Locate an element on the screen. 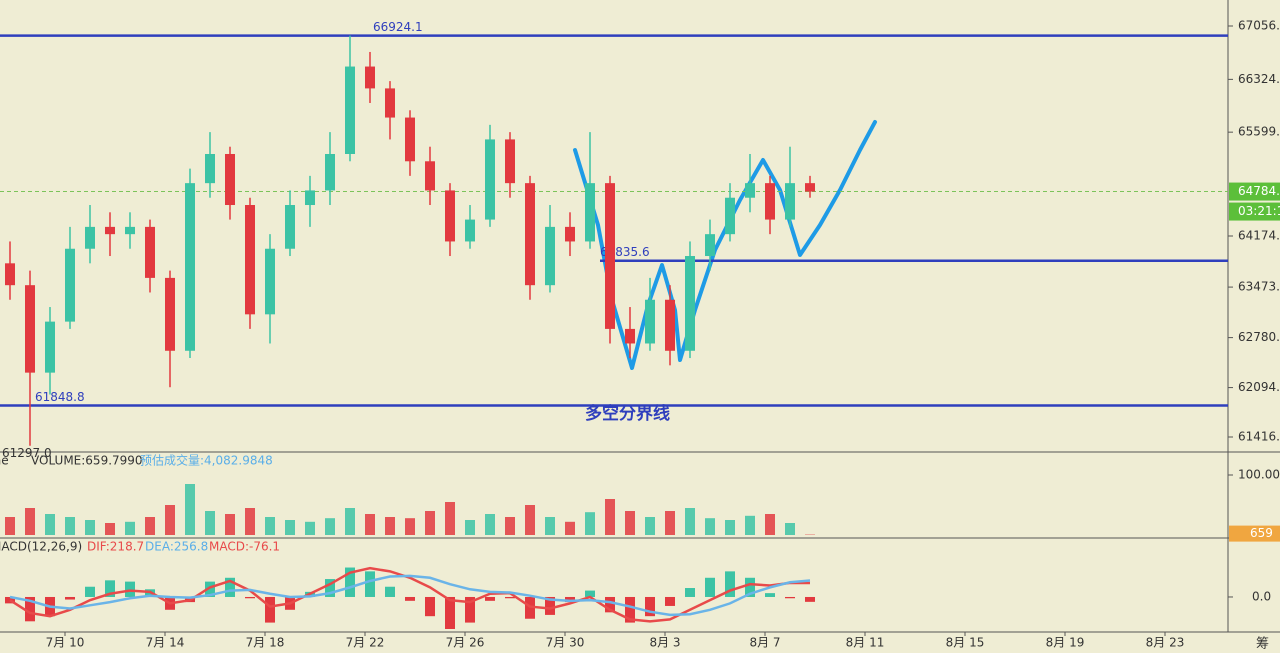  volume-legend: Volume is located at coordinates (4, 461).